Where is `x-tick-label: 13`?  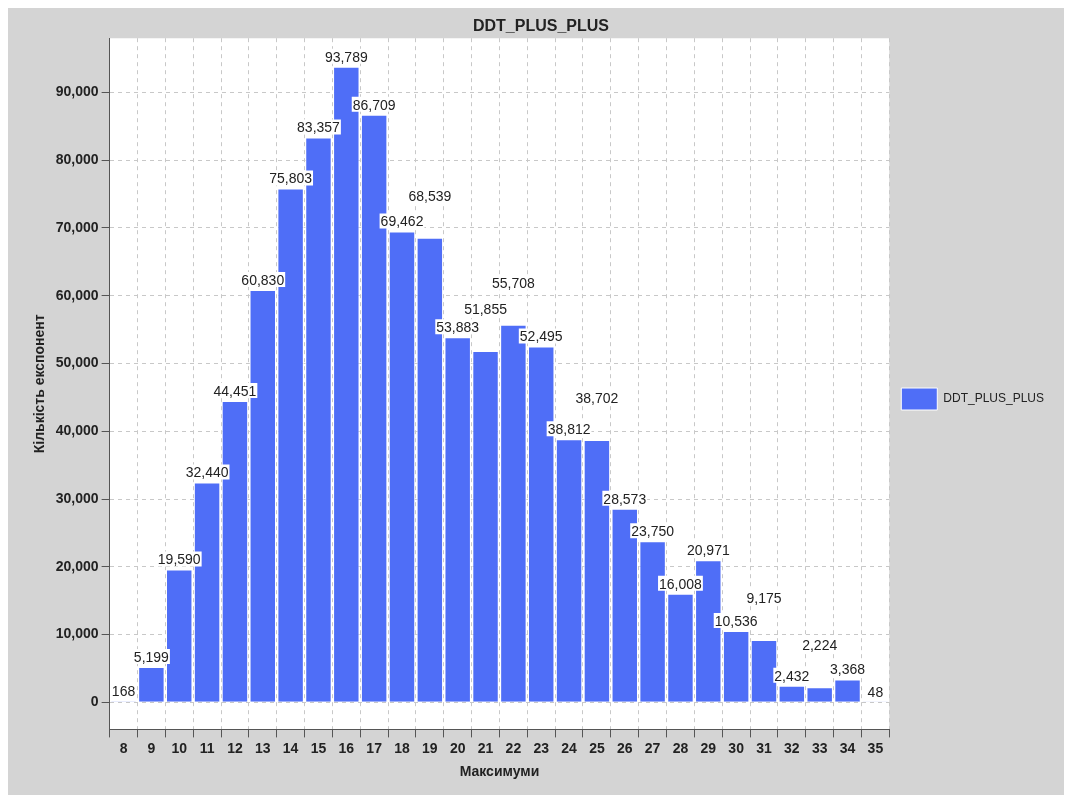
x-tick-label: 13 is located at coordinates (262, 747).